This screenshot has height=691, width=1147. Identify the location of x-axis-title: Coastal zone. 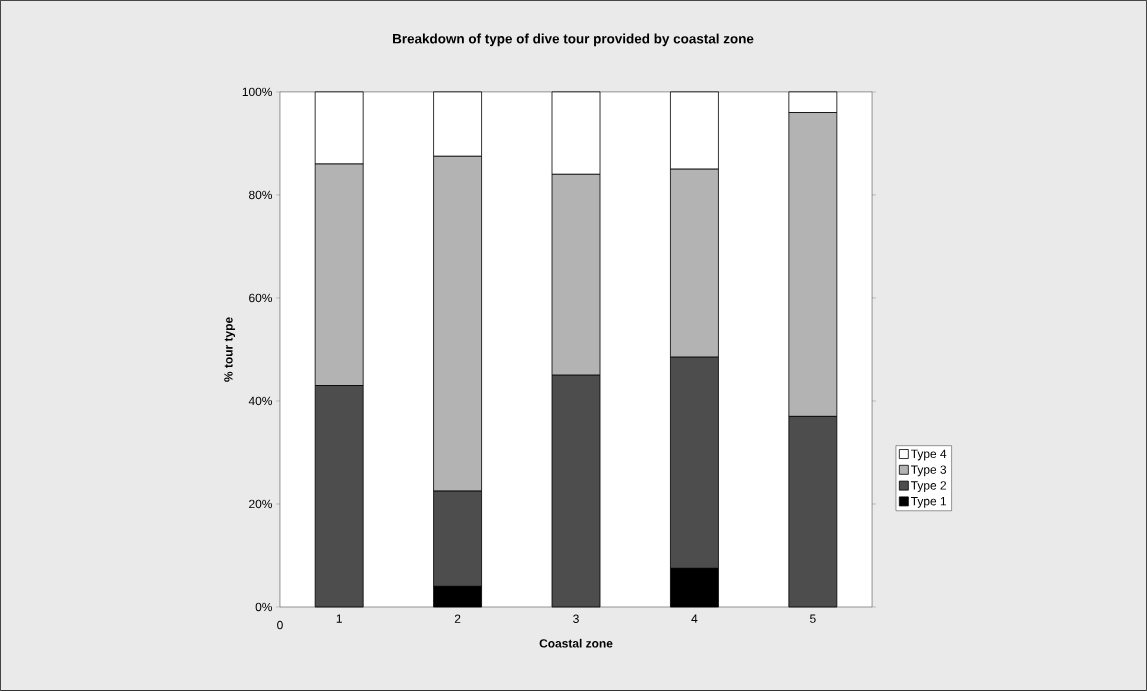
(576, 643).